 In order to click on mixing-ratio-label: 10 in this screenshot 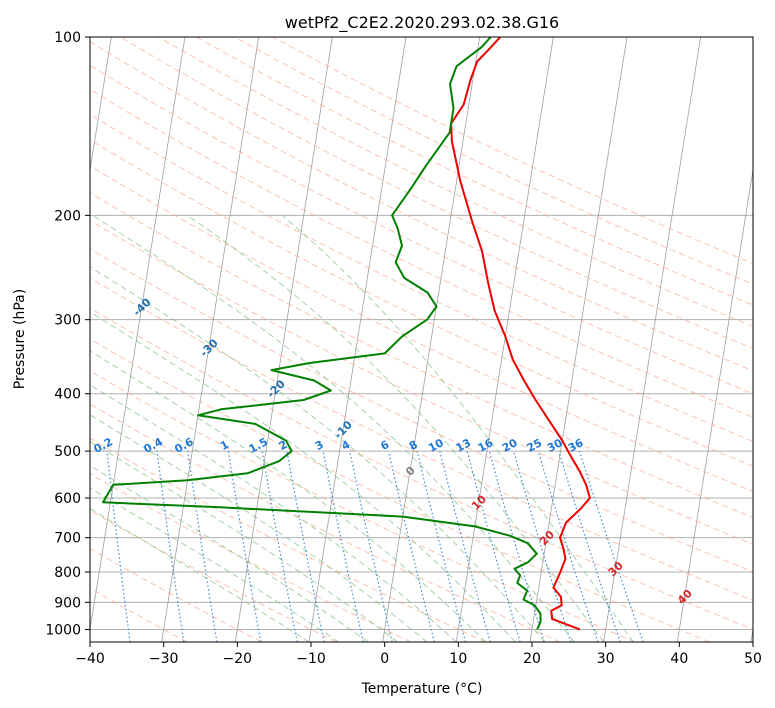, I will do `click(436, 445)`.